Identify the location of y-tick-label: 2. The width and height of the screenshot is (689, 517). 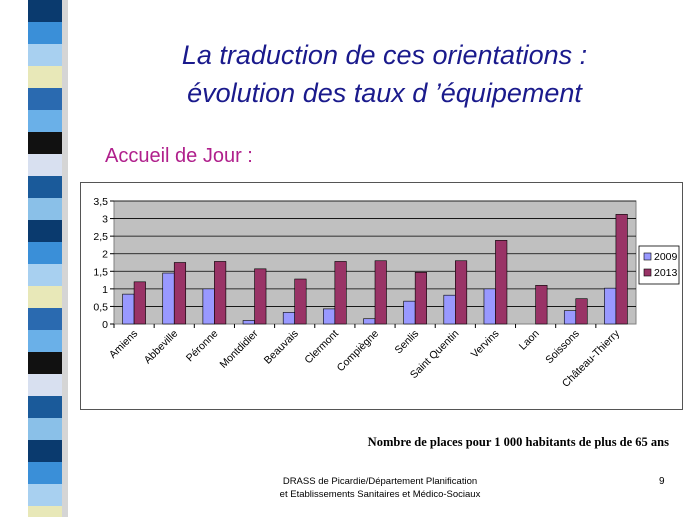
(105, 255).